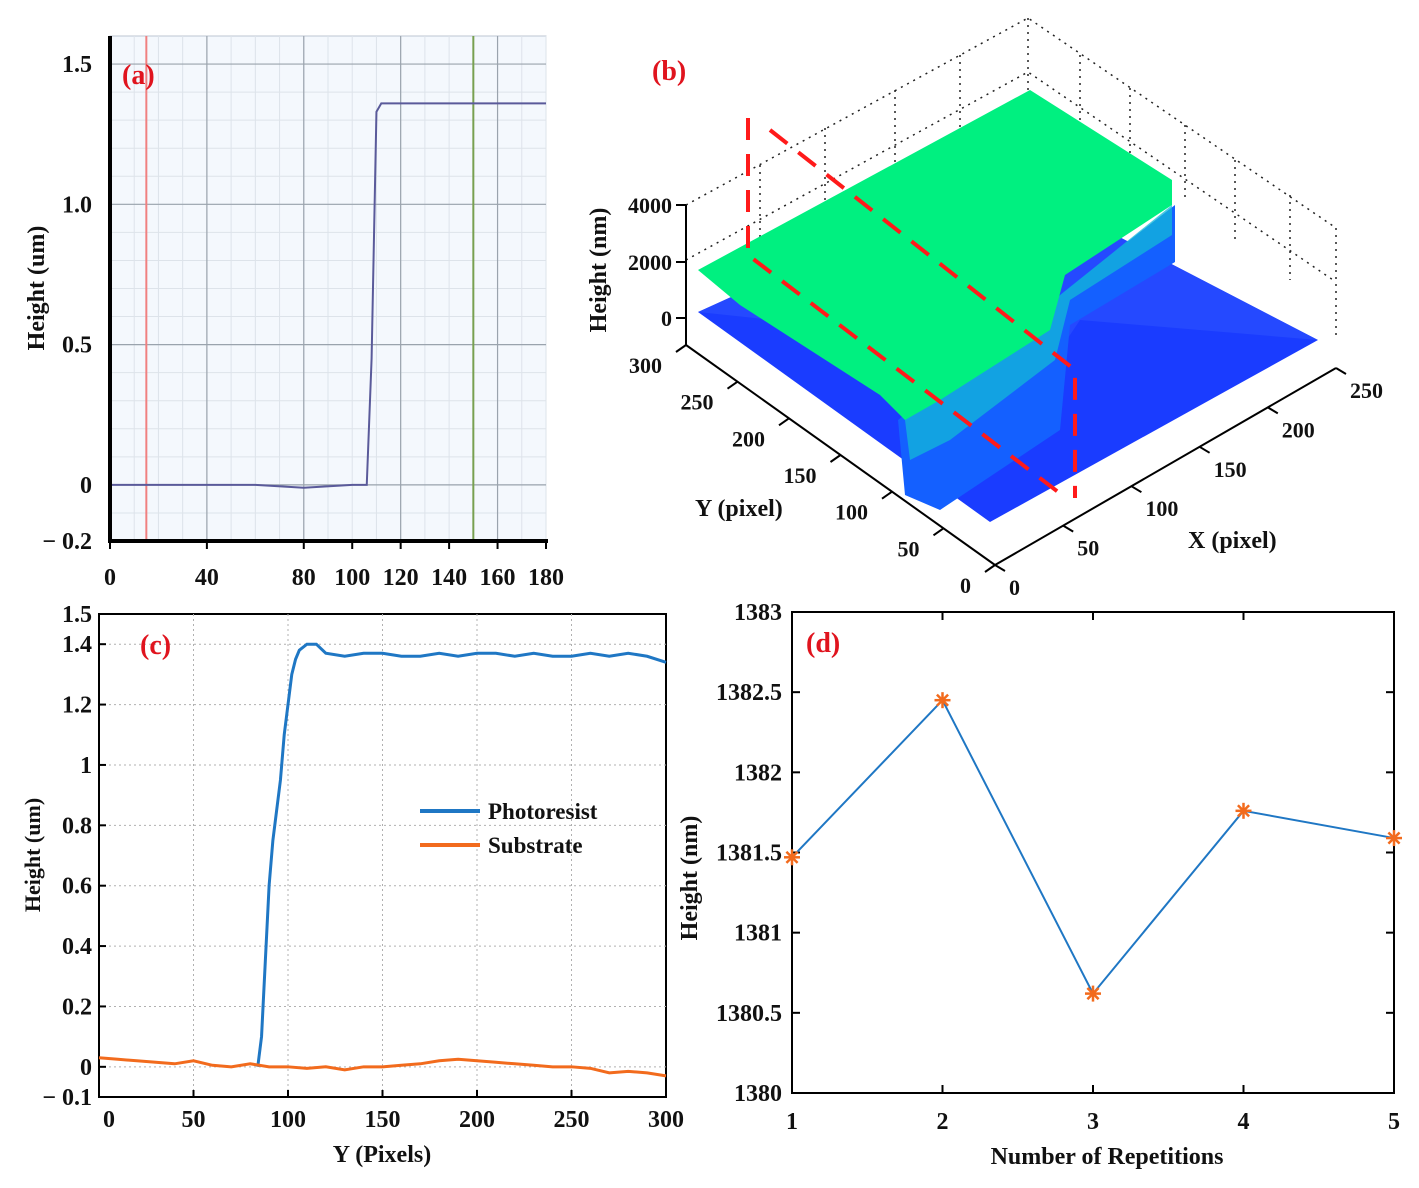  What do you see at coordinates (1093, 1122) in the screenshot?
I see `panel-d-x-tick-label: 3` at bounding box center [1093, 1122].